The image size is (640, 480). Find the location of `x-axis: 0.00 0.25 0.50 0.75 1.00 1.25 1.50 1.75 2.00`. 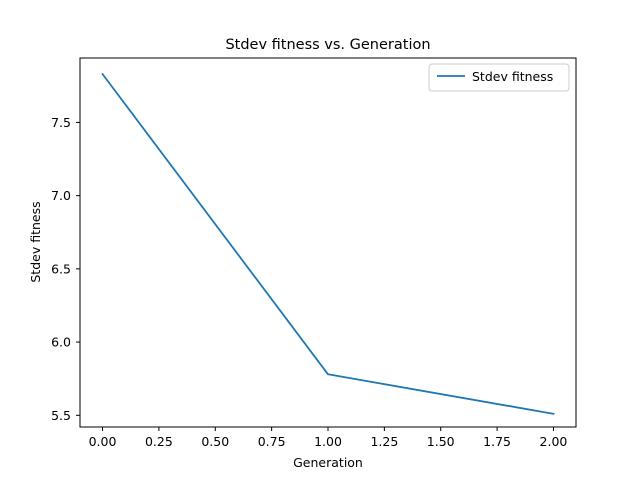

x-axis: 0.00 0.25 0.50 0.75 1.00 1.25 1.50 1.75 2.00 is located at coordinates (328, 438).